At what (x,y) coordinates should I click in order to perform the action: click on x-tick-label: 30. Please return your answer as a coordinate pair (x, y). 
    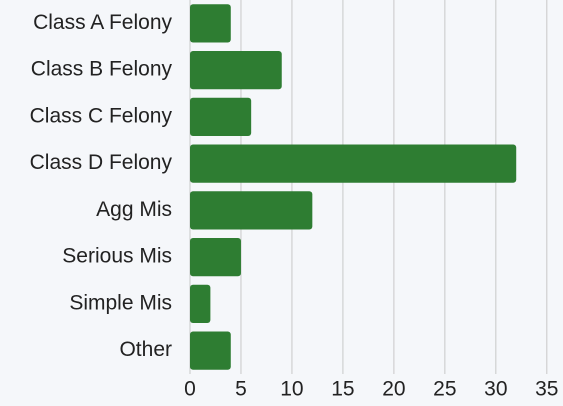
    Looking at the image, I should click on (495, 389).